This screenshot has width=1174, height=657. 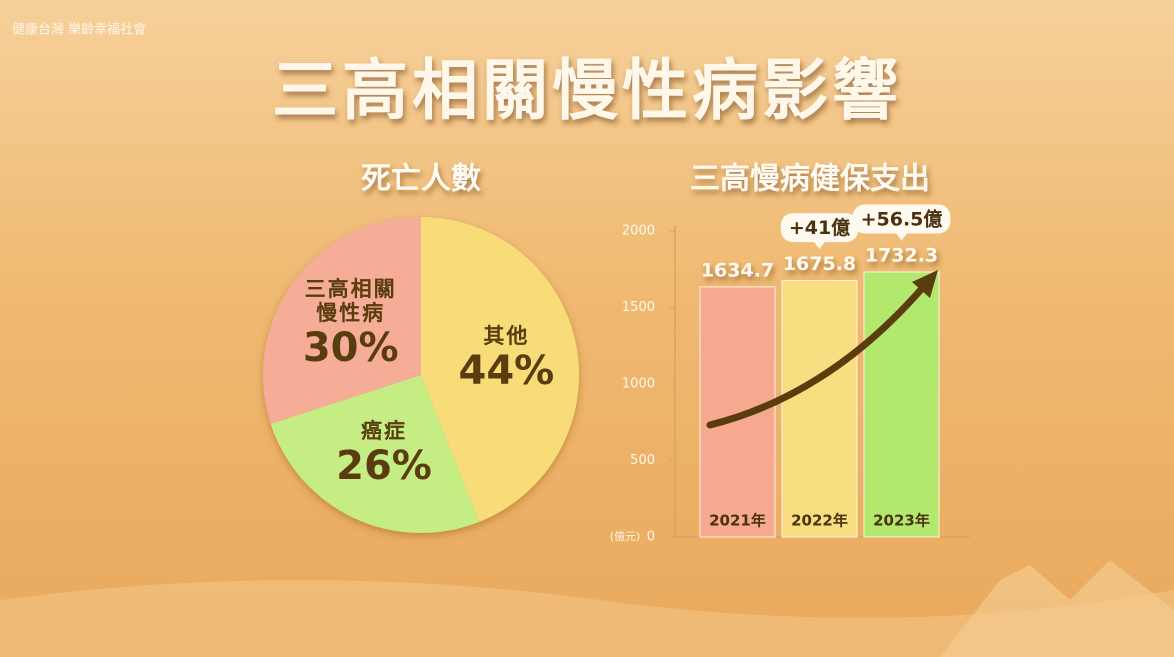 What do you see at coordinates (901, 255) in the screenshot?
I see `bar-value-label: 1732.3` at bounding box center [901, 255].